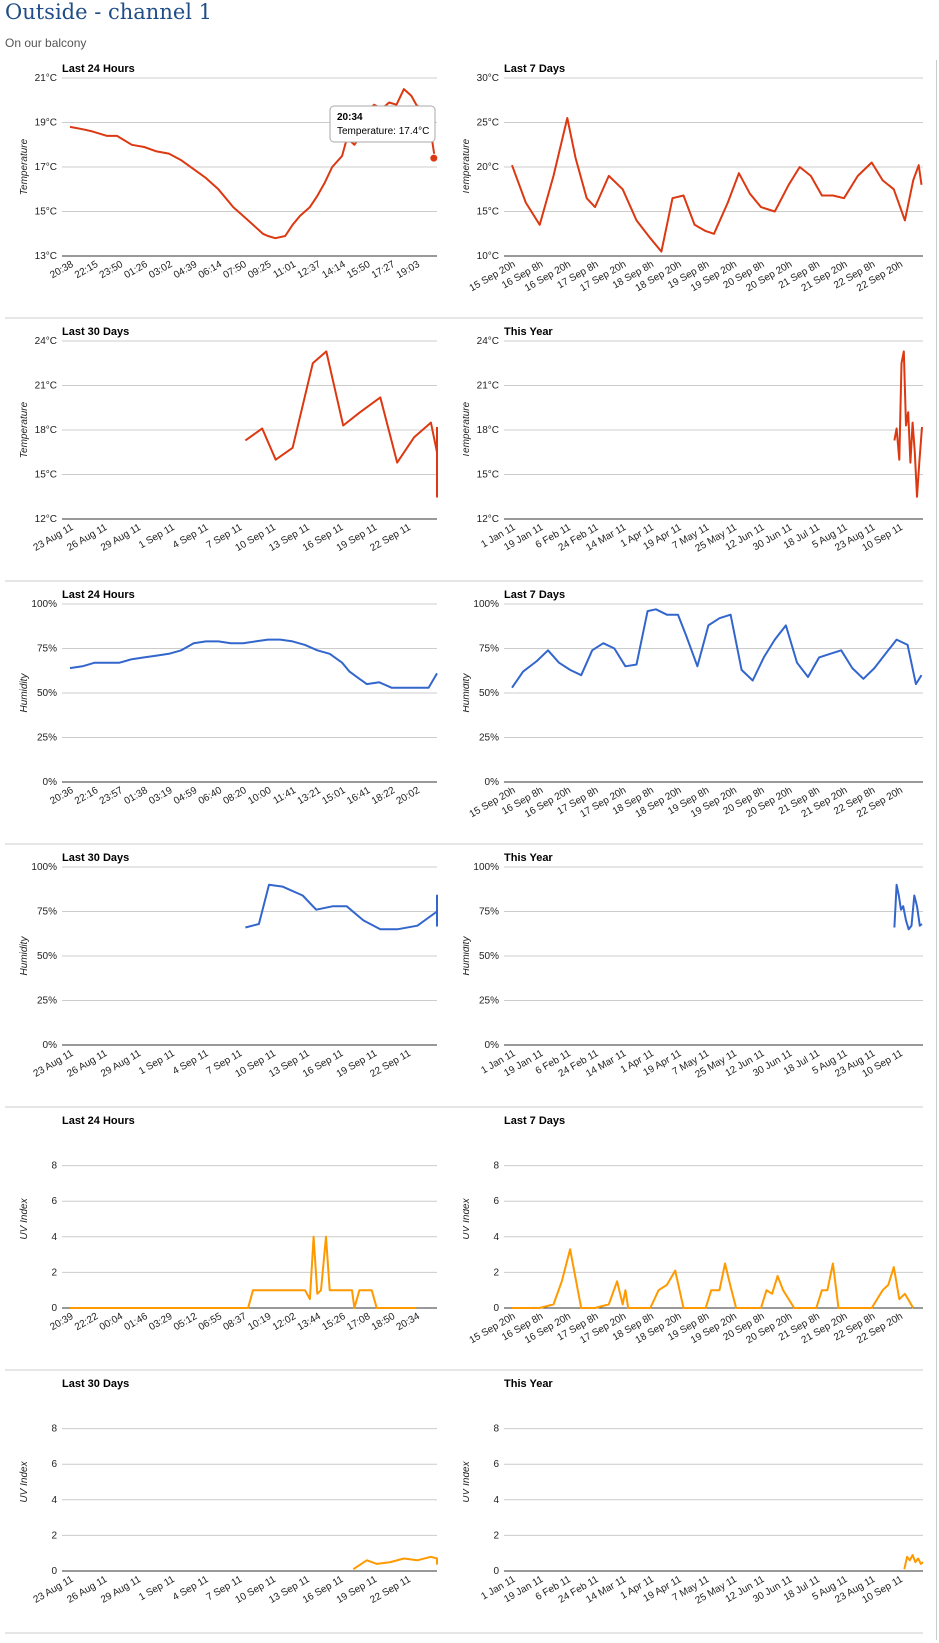  What do you see at coordinates (384, 796) in the screenshot?
I see `x-tick-label: 18:22` at bounding box center [384, 796].